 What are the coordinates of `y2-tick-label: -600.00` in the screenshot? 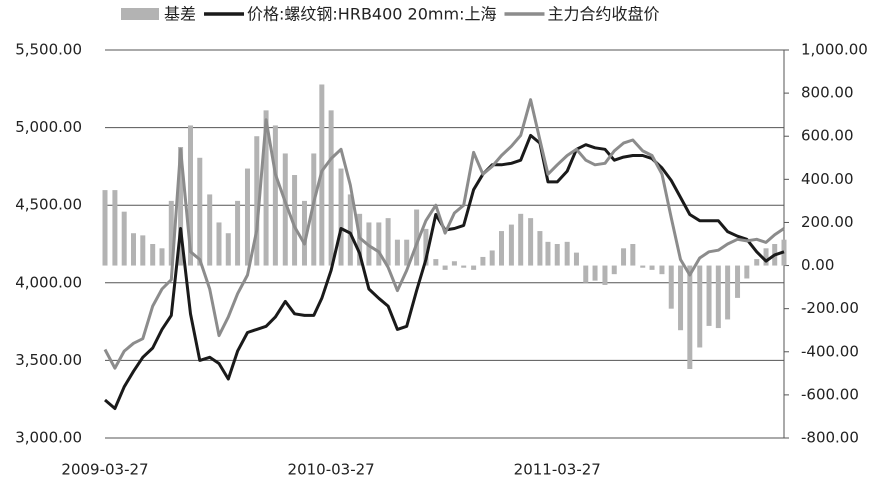 It's located at (830, 394).